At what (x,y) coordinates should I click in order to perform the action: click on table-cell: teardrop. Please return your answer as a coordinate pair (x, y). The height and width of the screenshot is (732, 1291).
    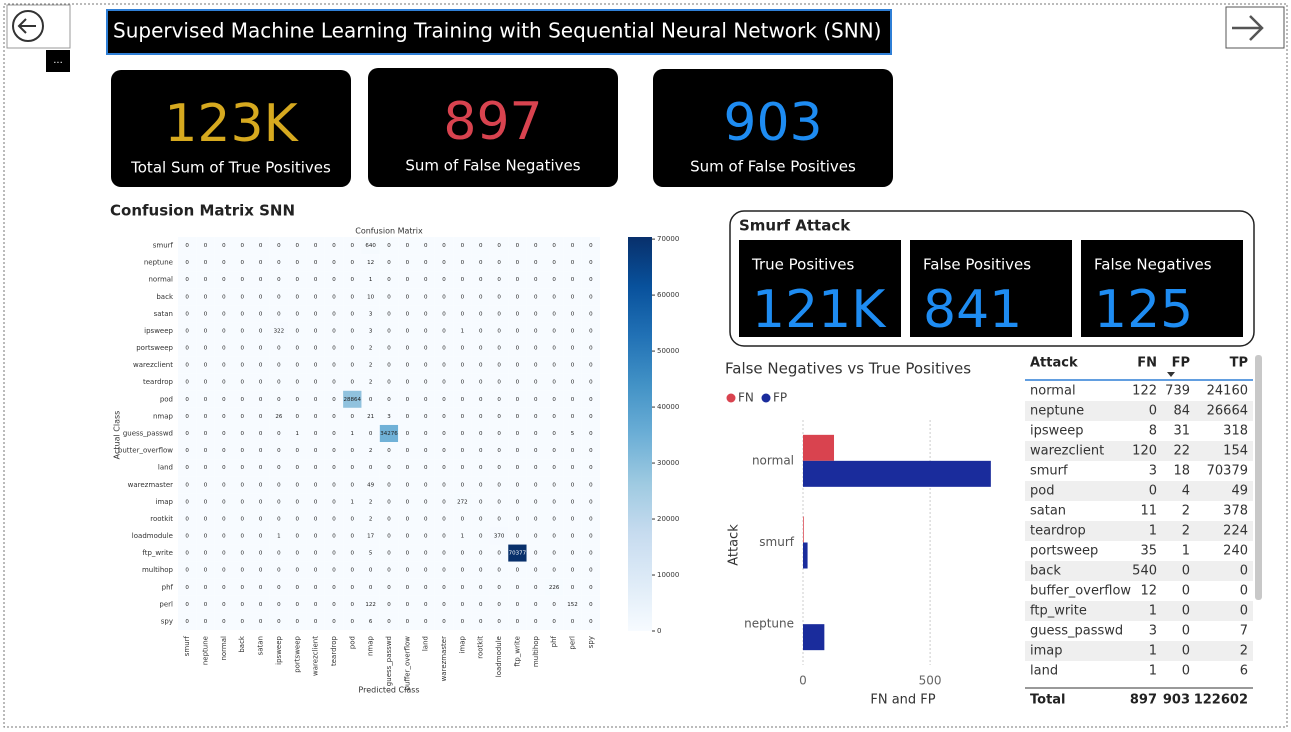
    Looking at the image, I should click on (1058, 531).